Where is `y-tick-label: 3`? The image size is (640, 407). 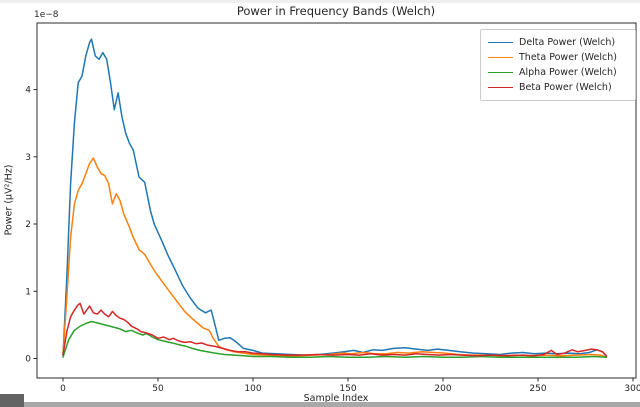 y-tick-label: 3 is located at coordinates (28, 158).